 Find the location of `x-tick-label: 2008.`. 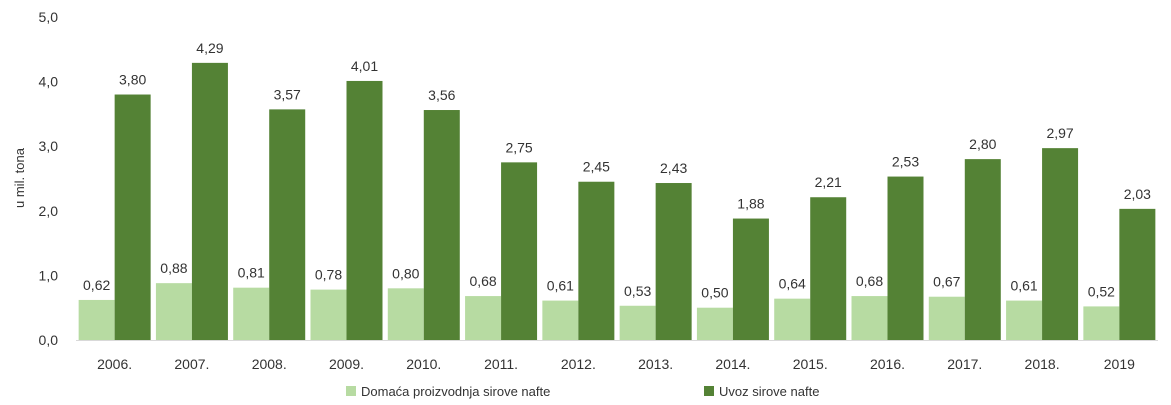

x-tick-label: 2008. is located at coordinates (269, 364).